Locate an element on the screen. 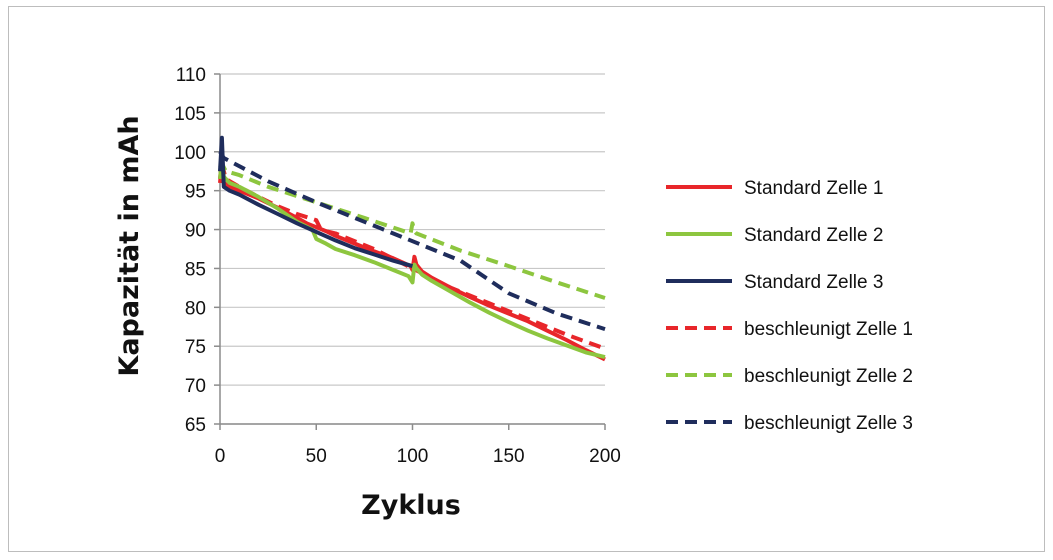 Image resolution: width=1053 pixels, height=560 pixels. x-axis-label: Zyklus is located at coordinates (411, 505).